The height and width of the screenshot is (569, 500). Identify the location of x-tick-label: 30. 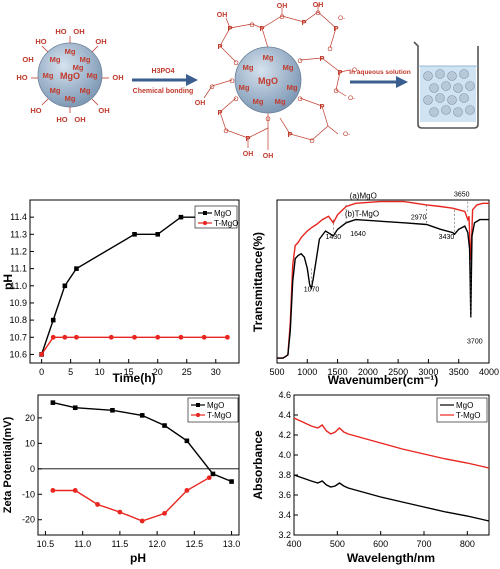
(216, 372).